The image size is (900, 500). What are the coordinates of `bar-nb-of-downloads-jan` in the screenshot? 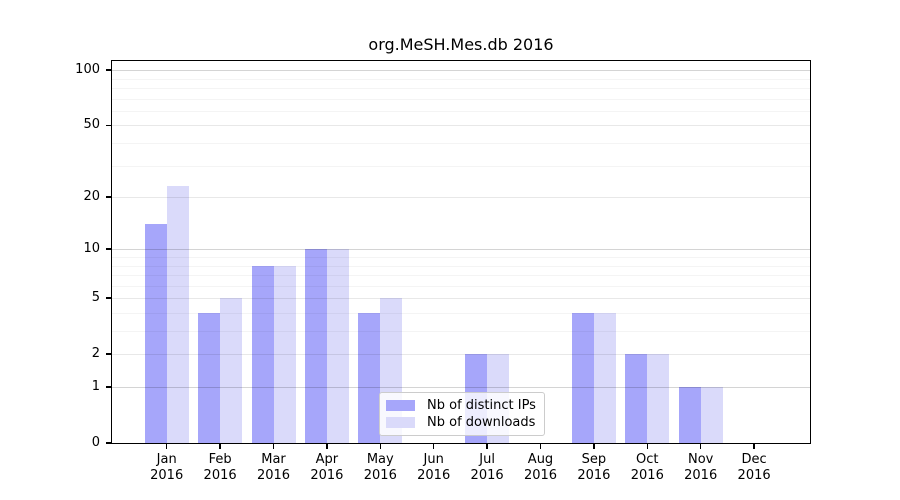 It's located at (177, 314).